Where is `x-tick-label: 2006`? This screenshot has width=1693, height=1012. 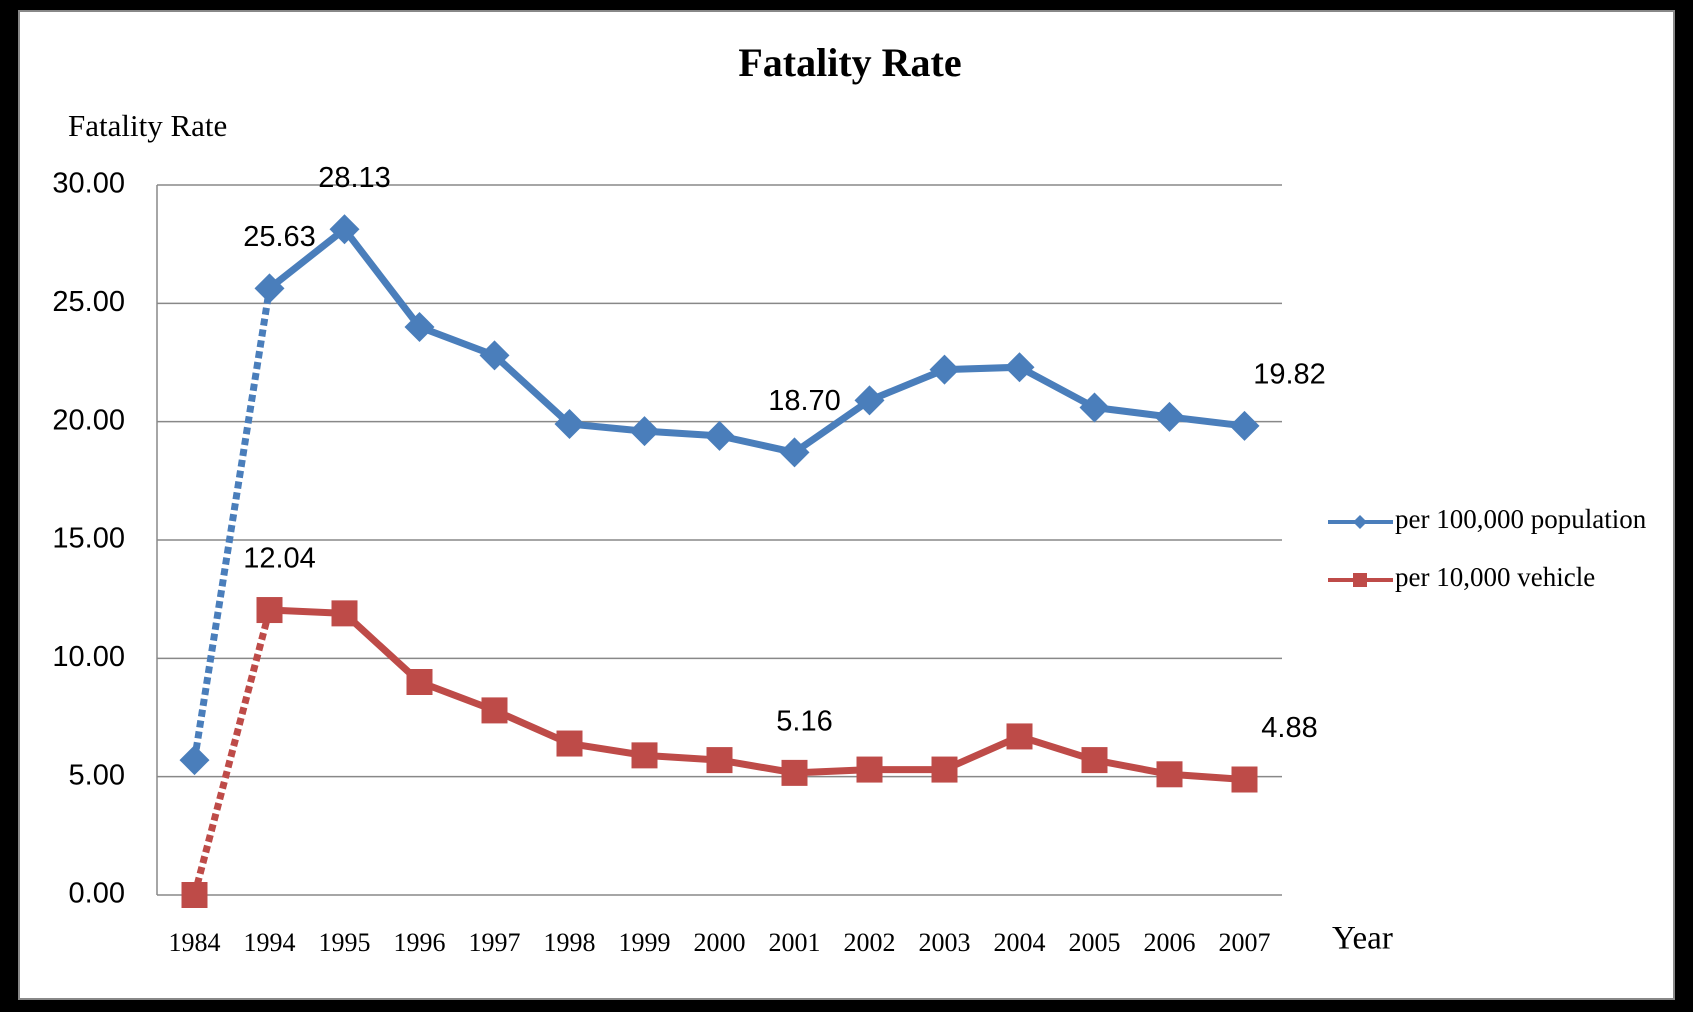 x-tick-label: 2006 is located at coordinates (1170, 942).